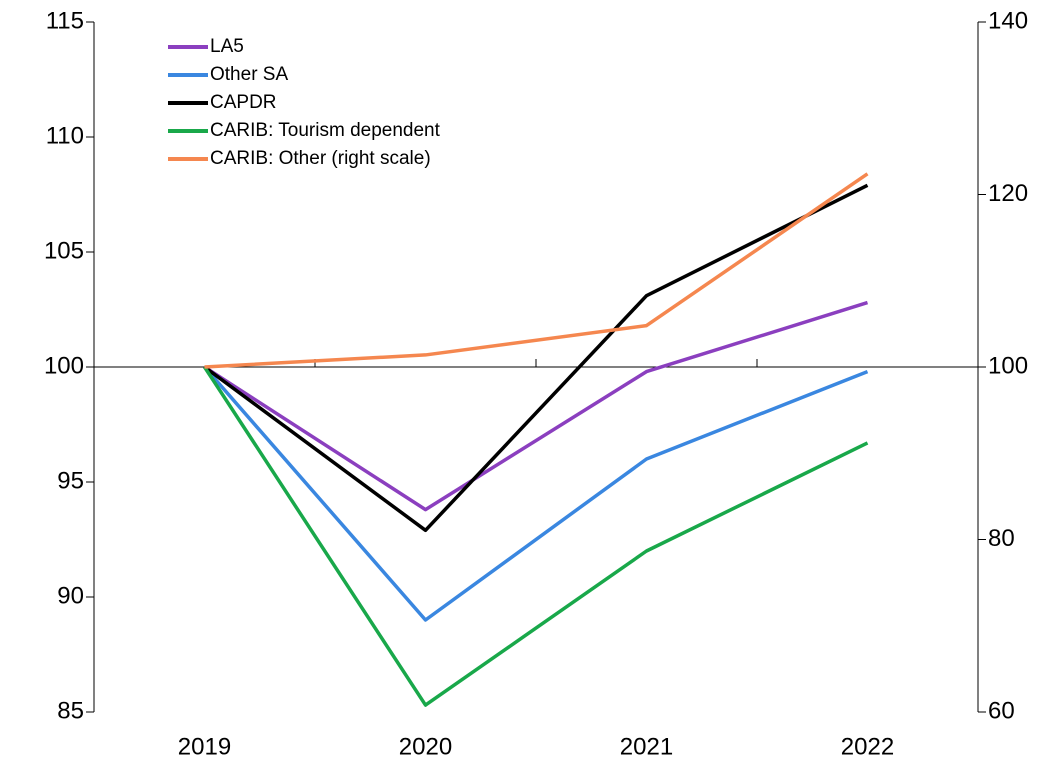 The width and height of the screenshot is (1064, 767). I want to click on x-tick-label: 2022, so click(867, 746).